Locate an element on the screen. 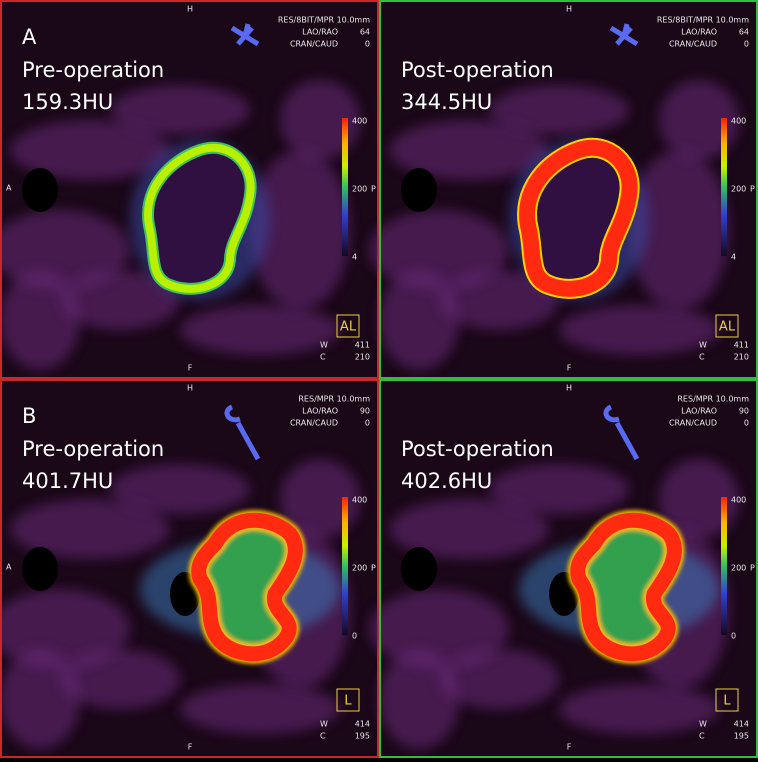  panel-label: B is located at coordinates (29, 416).